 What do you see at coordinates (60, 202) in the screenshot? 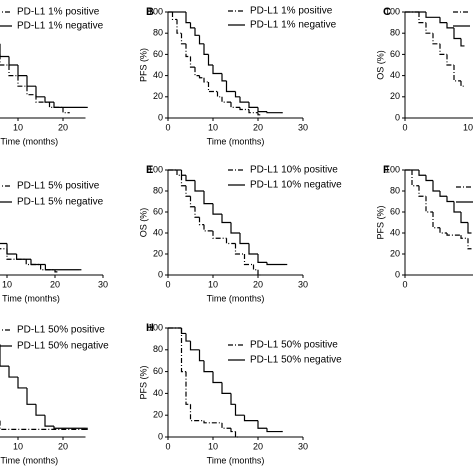
I see `legend-label: PD-L1 5% negative` at bounding box center [60, 202].